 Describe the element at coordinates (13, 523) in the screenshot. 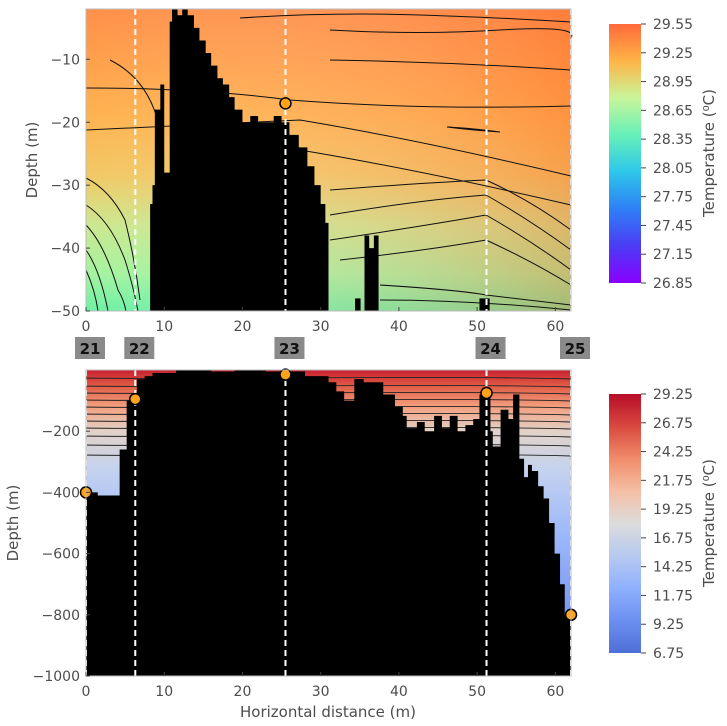

I see `lower-y-axis-label: Depth (m)` at that location.